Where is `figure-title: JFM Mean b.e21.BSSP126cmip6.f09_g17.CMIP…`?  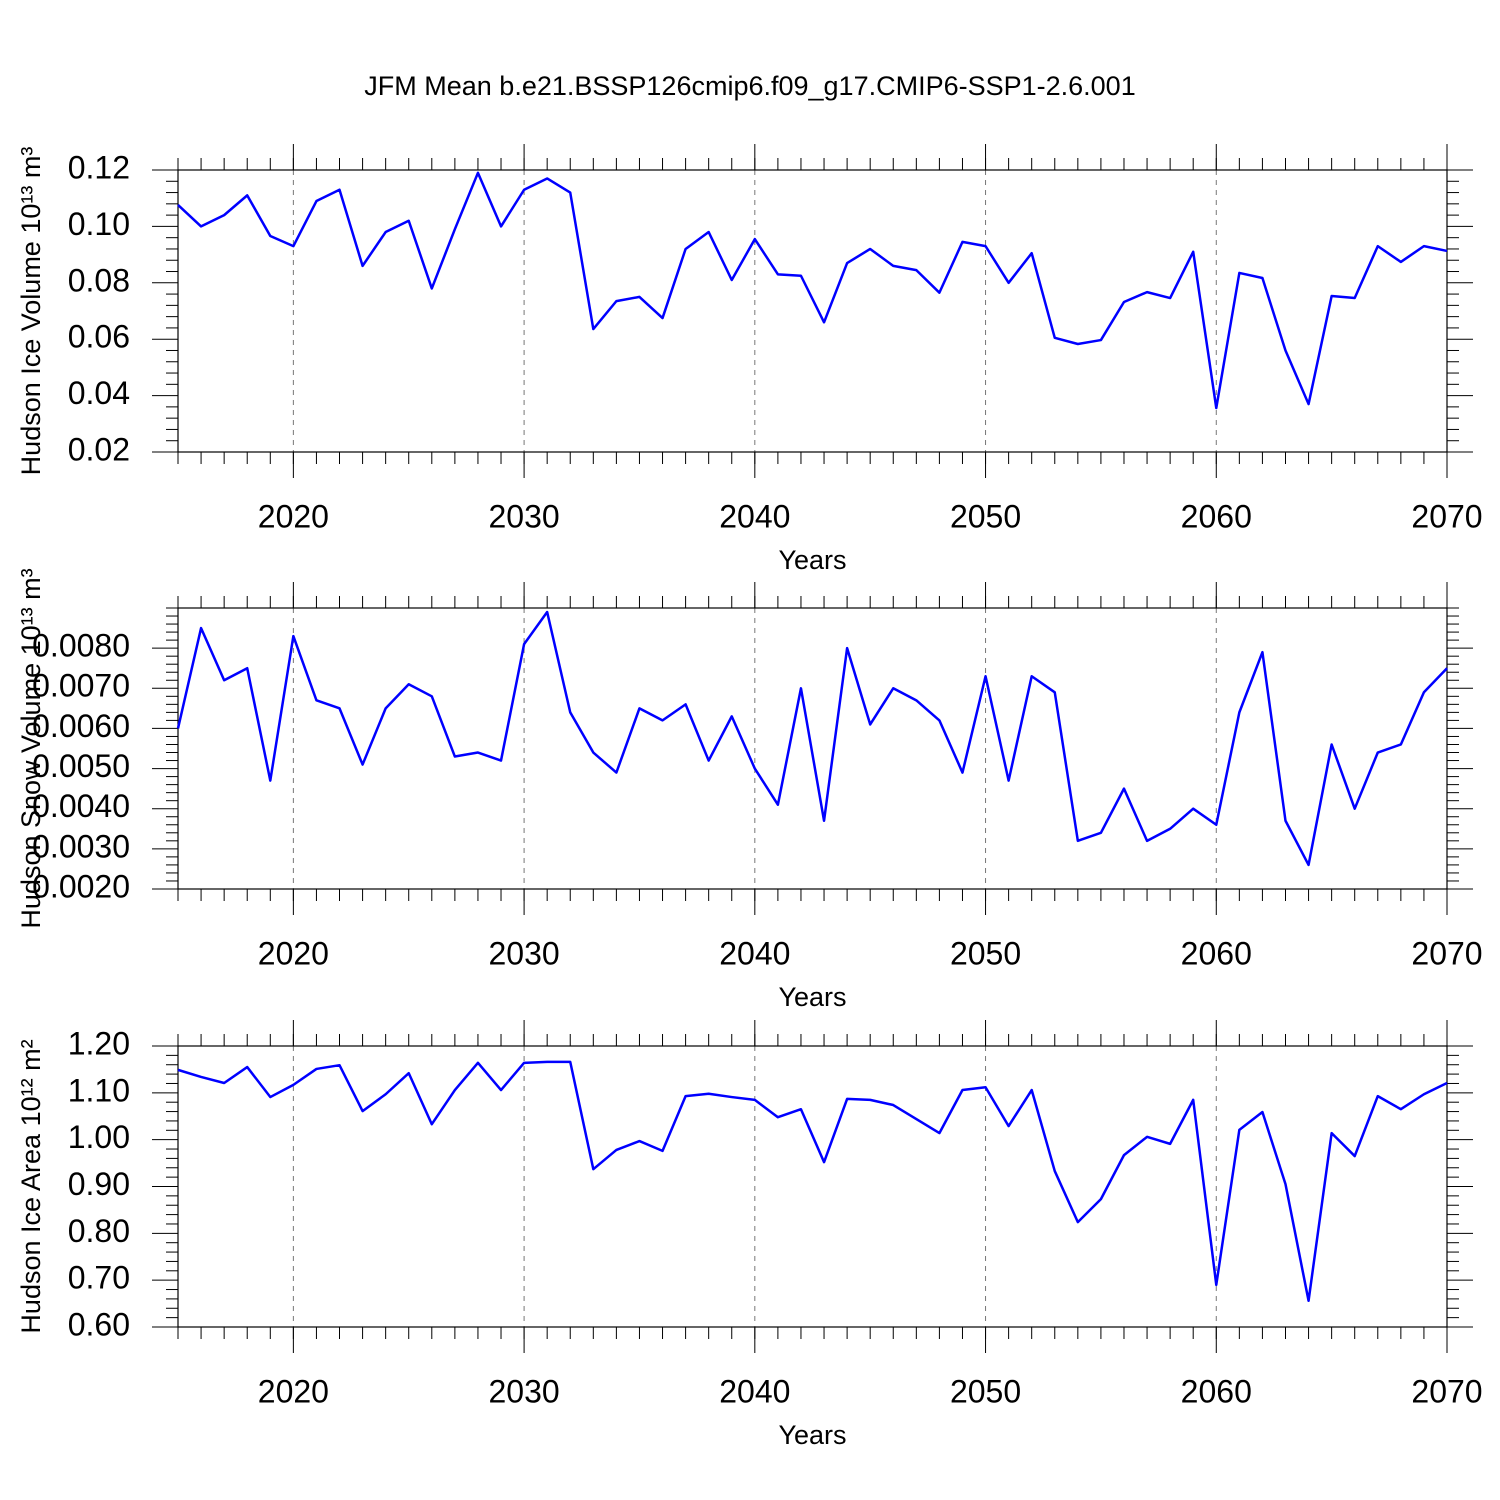 figure-title: JFM Mean b.e21.BSSP126cmip6.f09_g17.CMIP… is located at coordinates (749, 86).